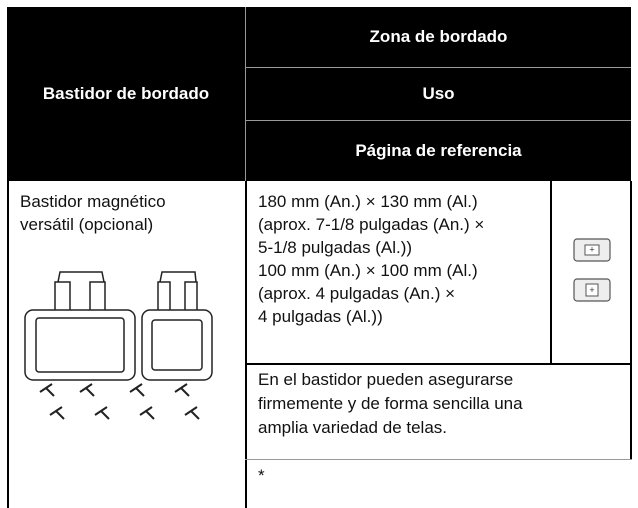 Image resolution: width=638 pixels, height=508 pixels. Describe the element at coordinates (592, 270) in the screenshot. I see `hoop-icons: + +` at that location.